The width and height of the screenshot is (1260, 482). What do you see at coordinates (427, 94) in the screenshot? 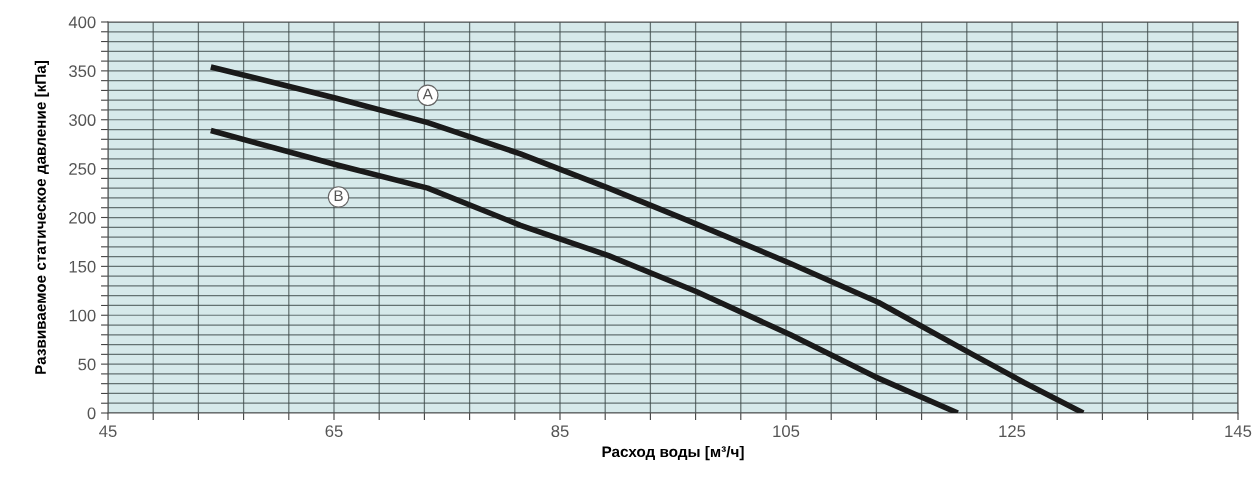
I see `annotation: A` at bounding box center [427, 94].